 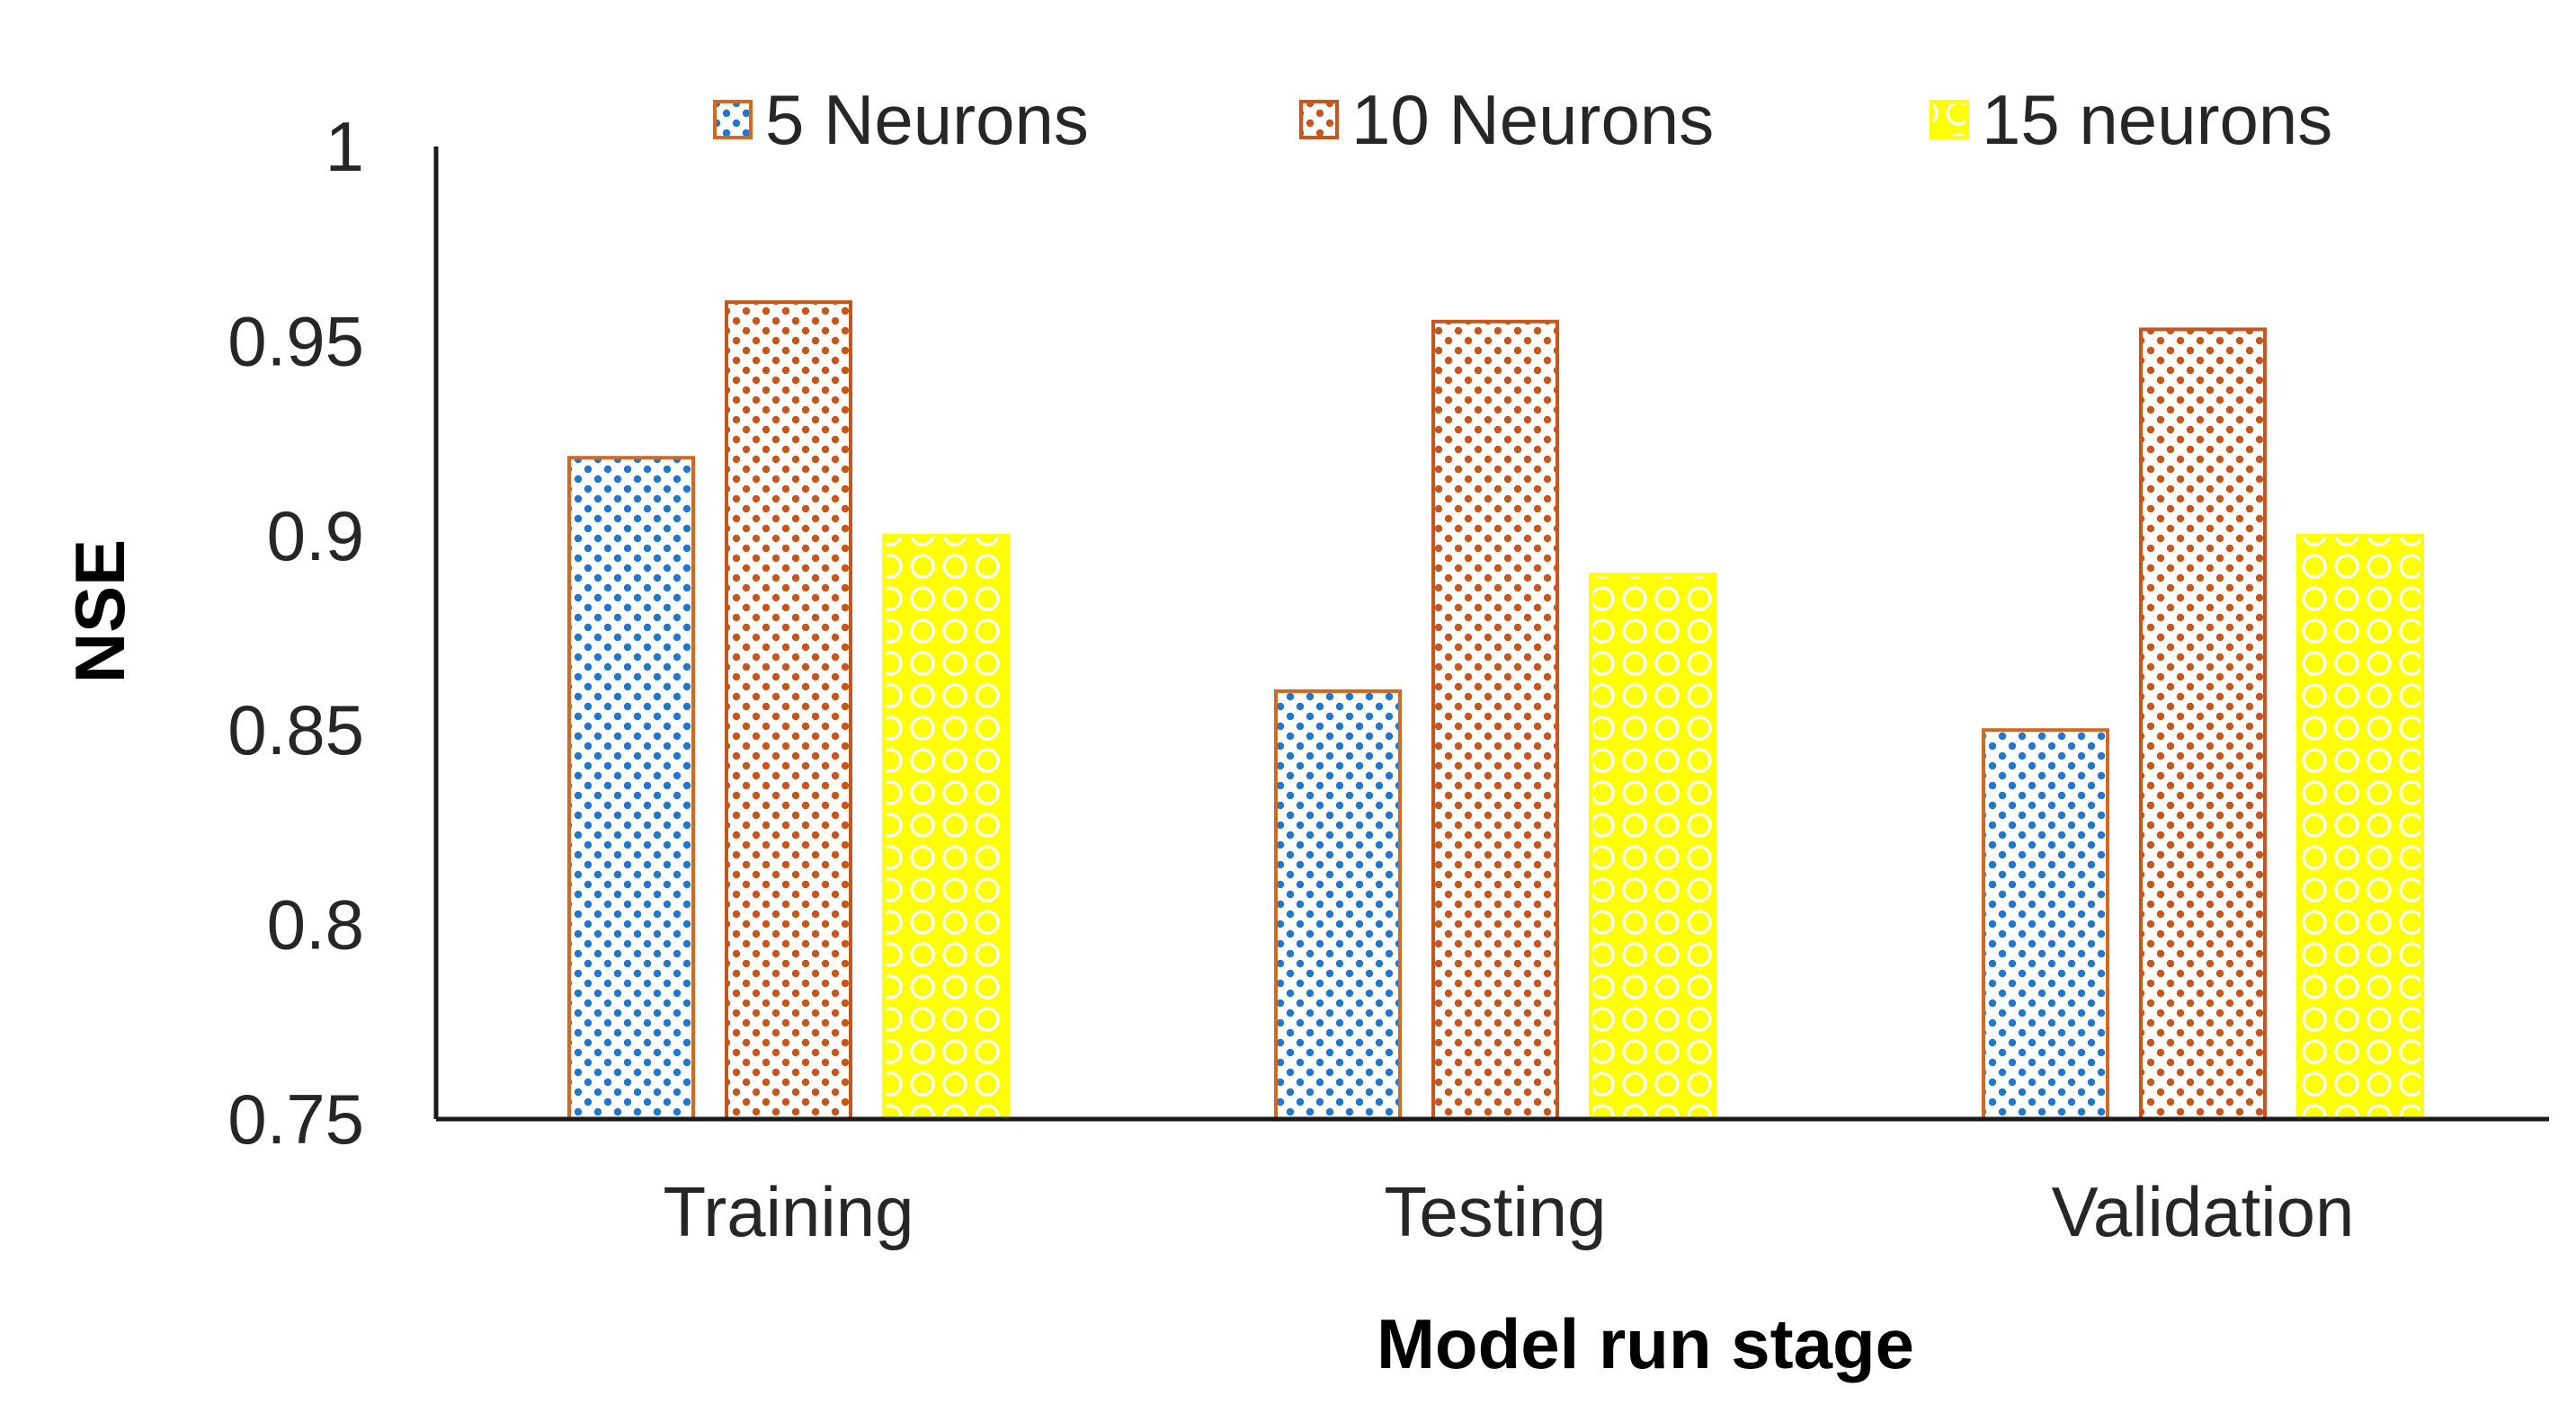 I want to click on y-tick-label: 0.95, so click(x=296, y=341).